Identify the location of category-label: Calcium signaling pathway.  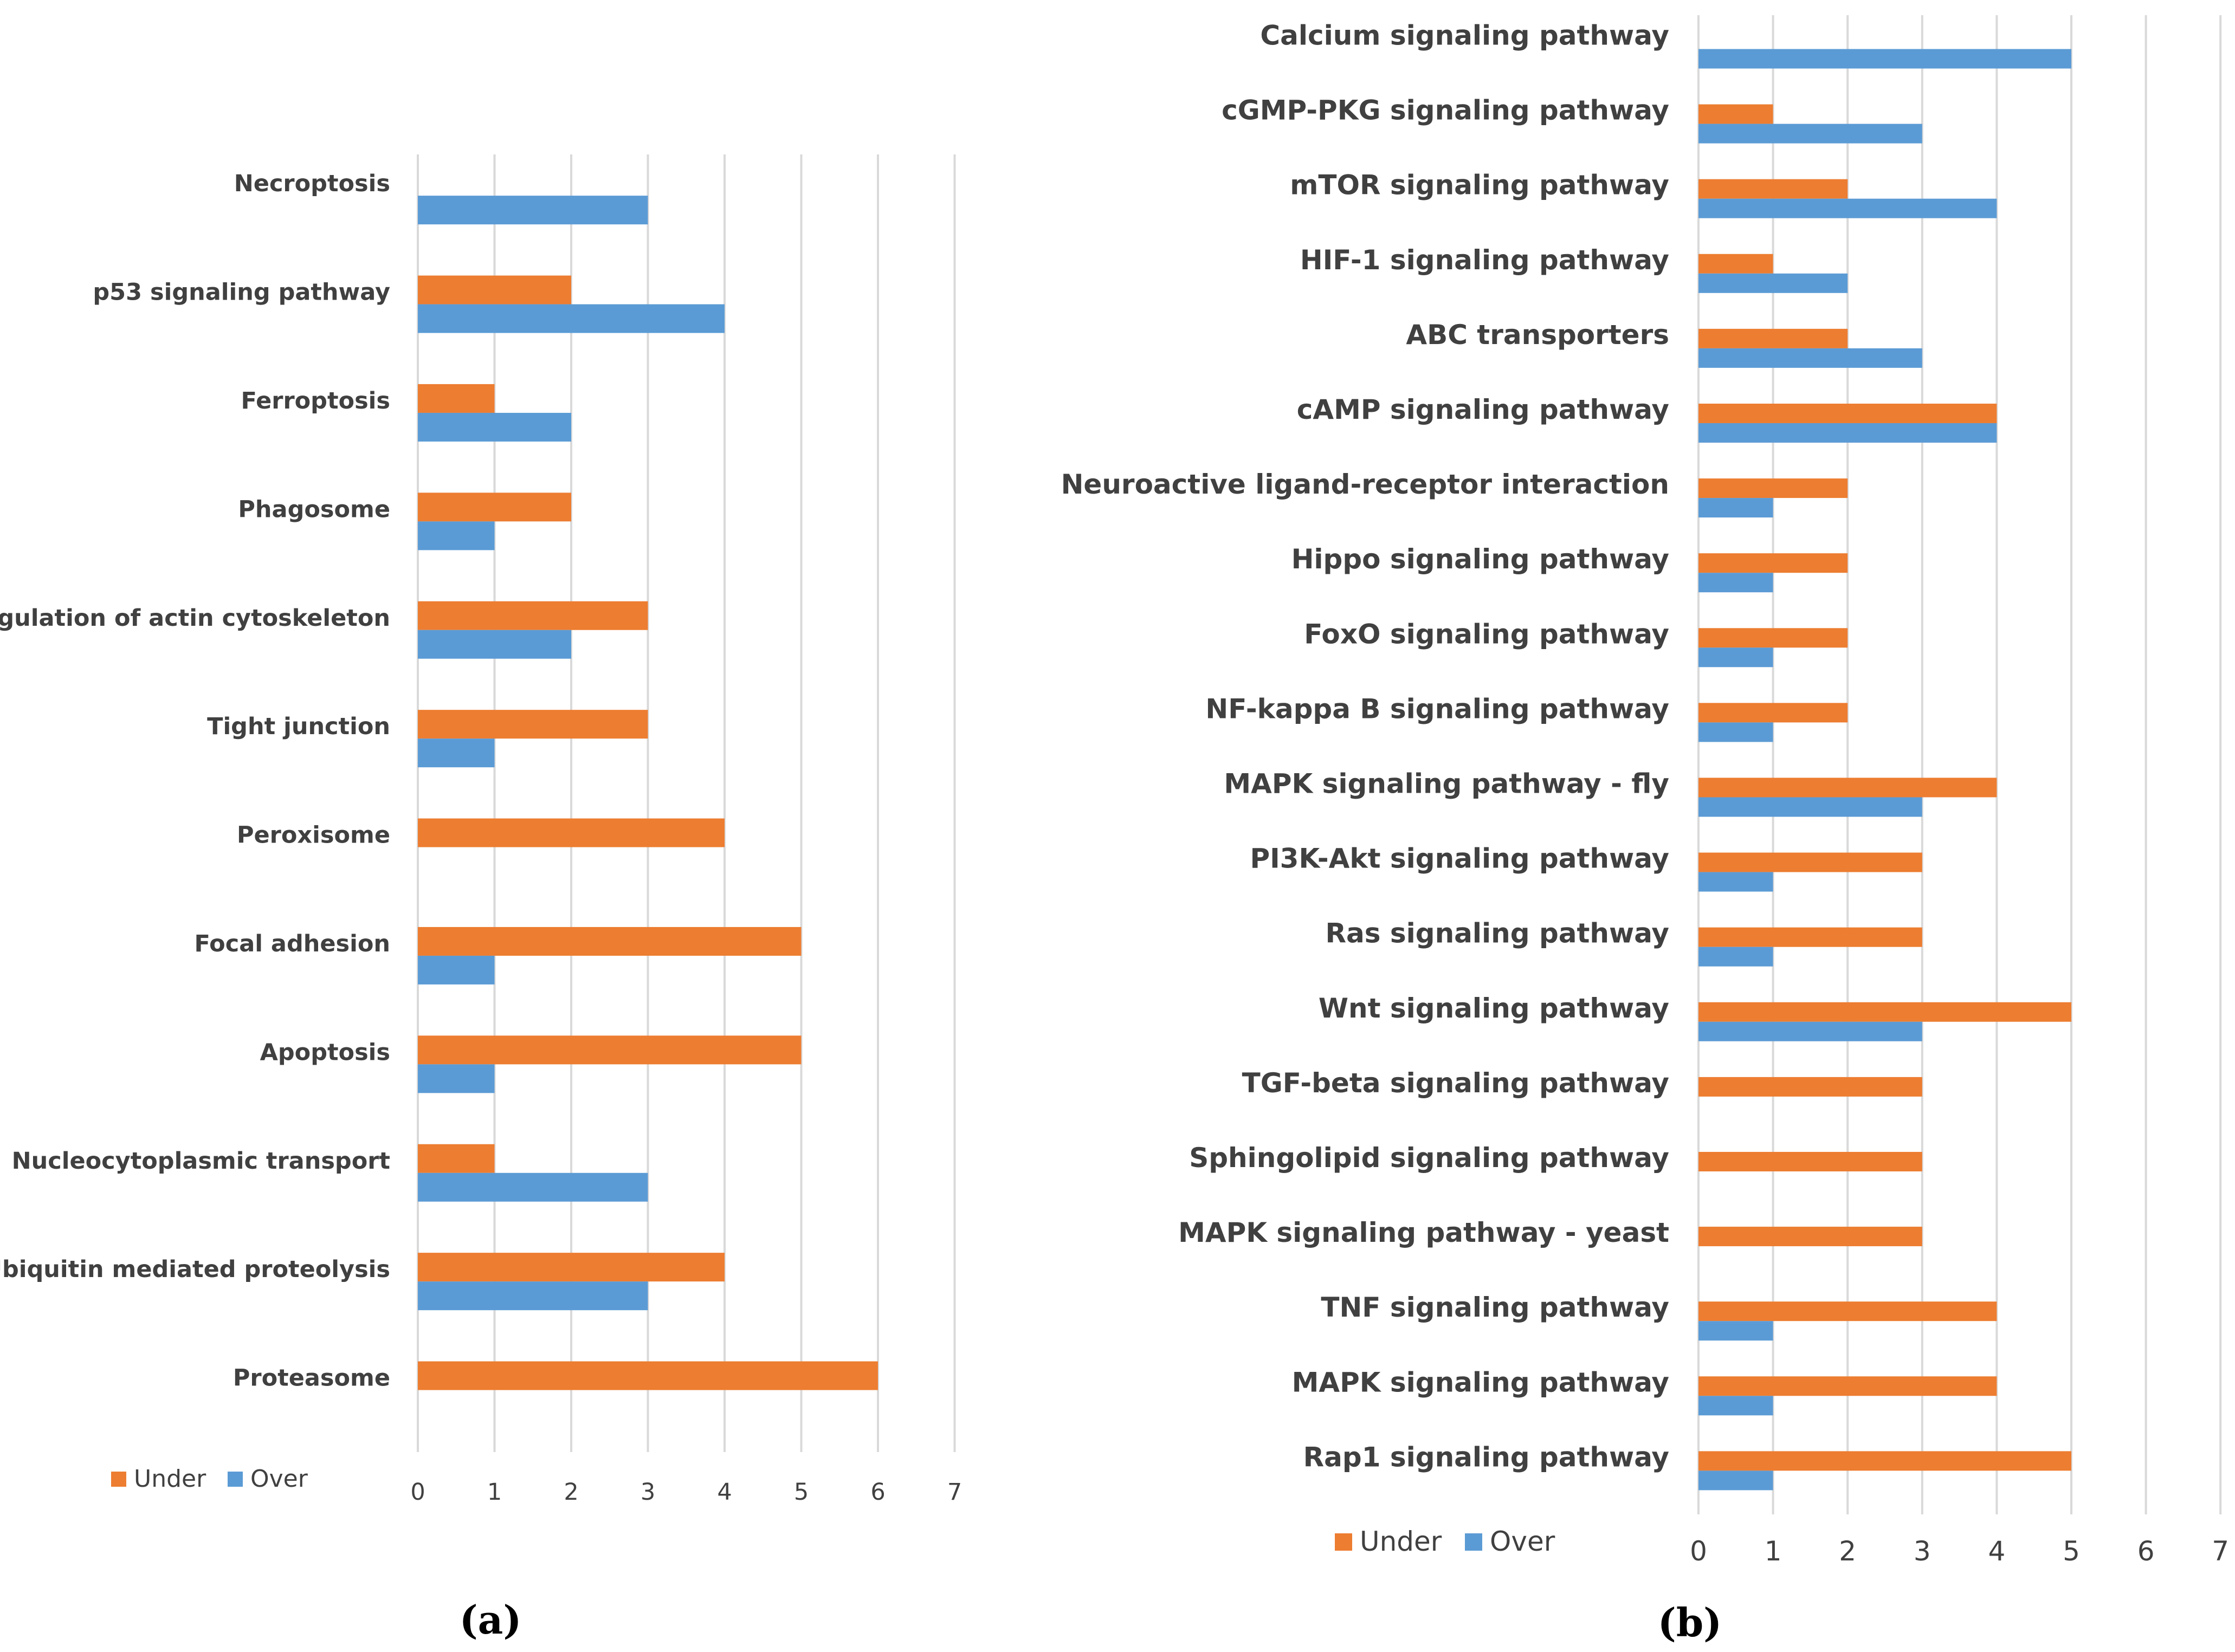
(1464, 35).